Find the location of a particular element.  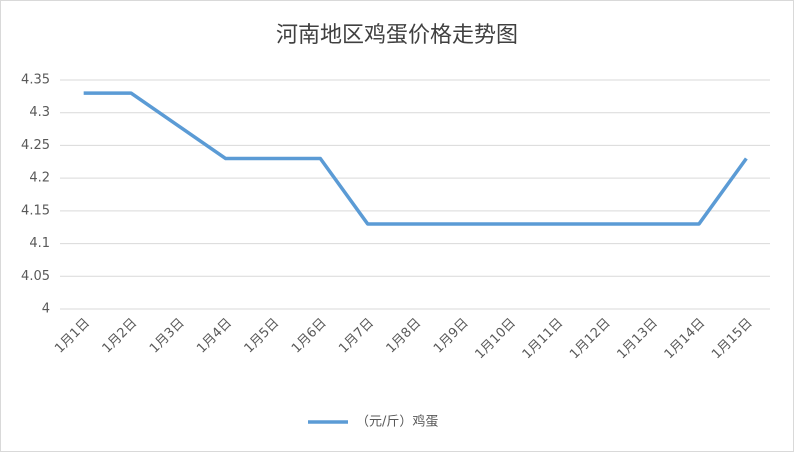

y-tick-label: 4.35 is located at coordinates (35, 80).